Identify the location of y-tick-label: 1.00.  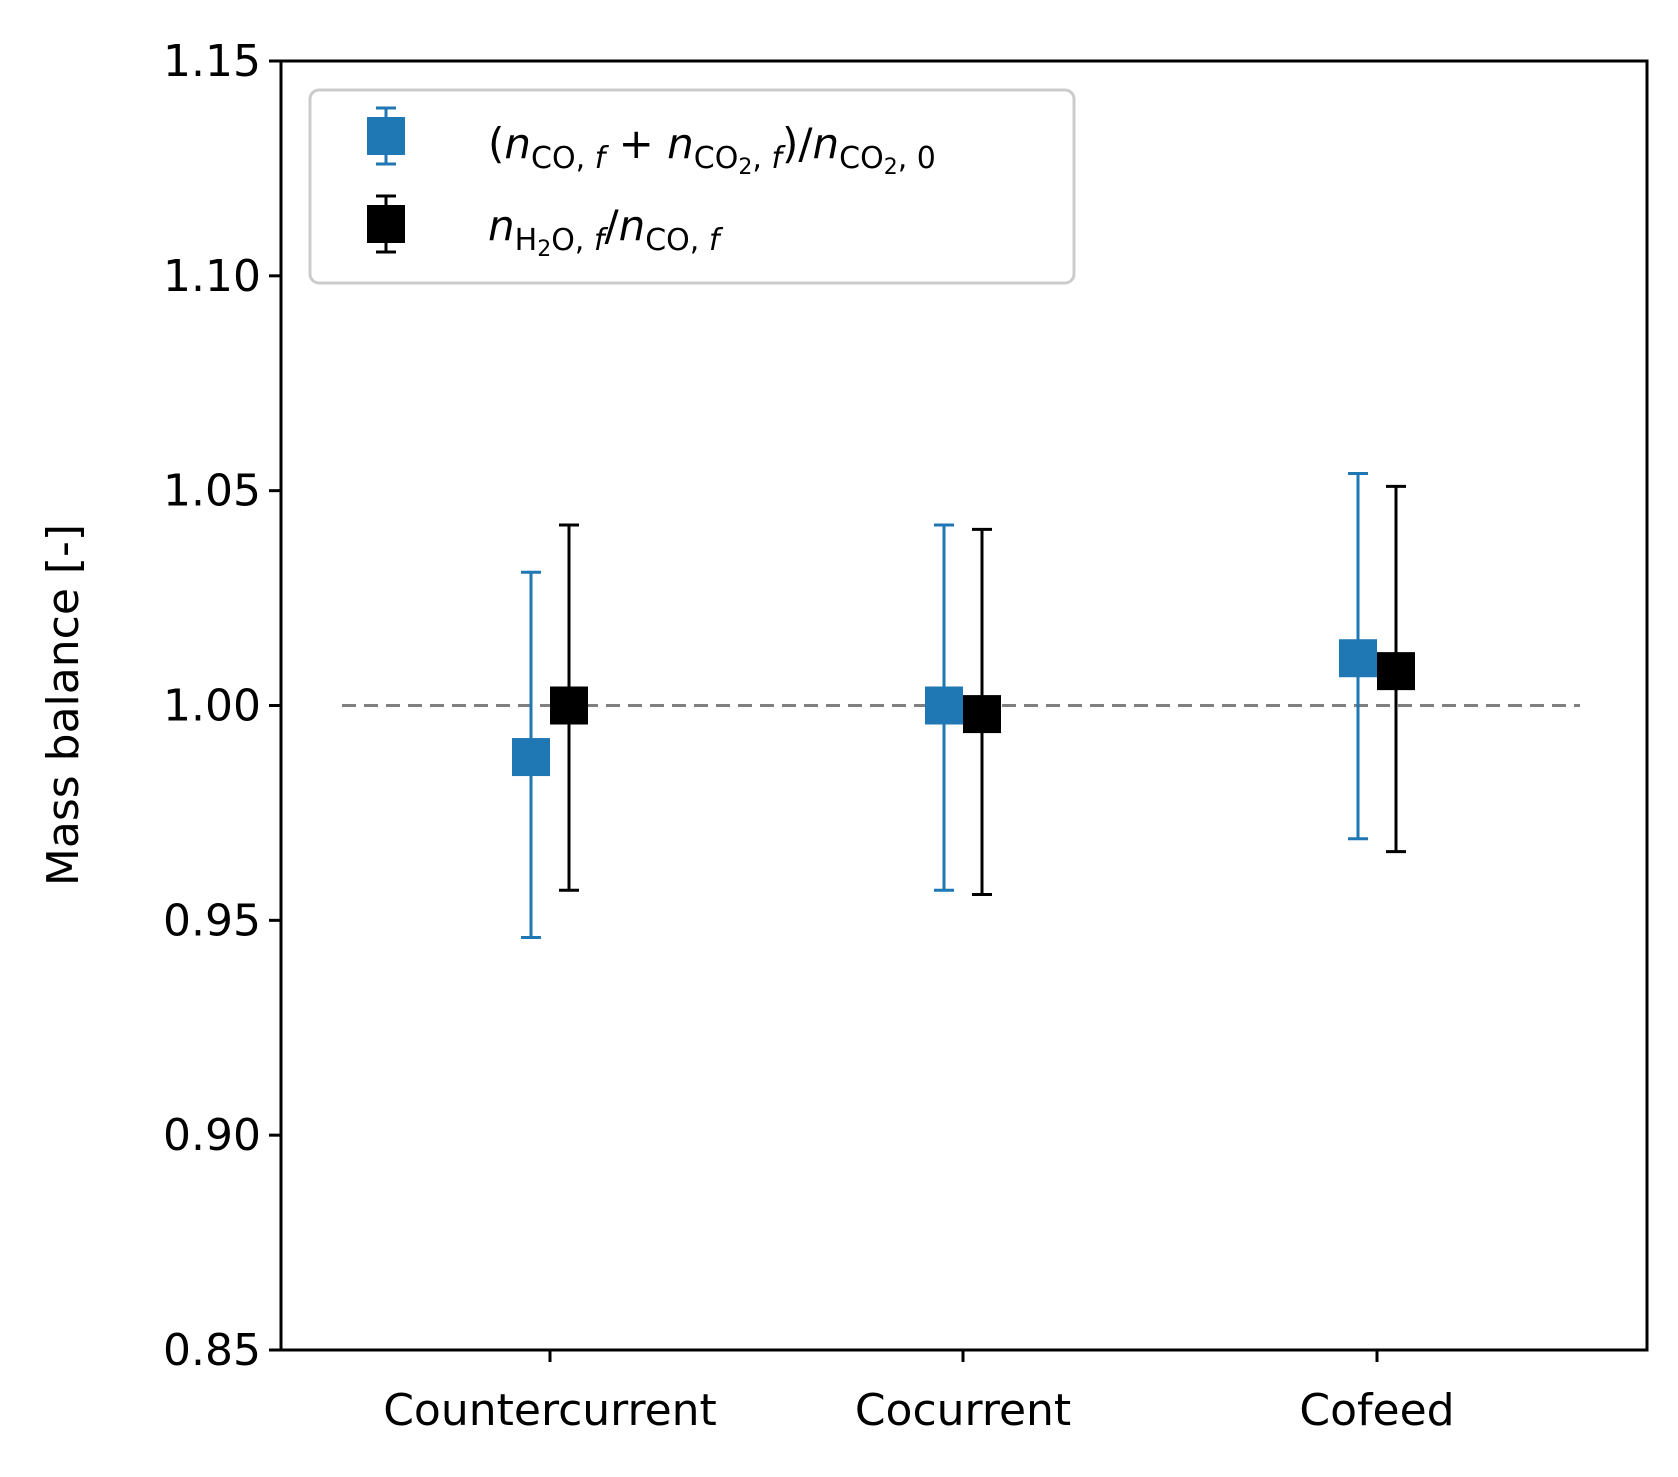
(212, 706).